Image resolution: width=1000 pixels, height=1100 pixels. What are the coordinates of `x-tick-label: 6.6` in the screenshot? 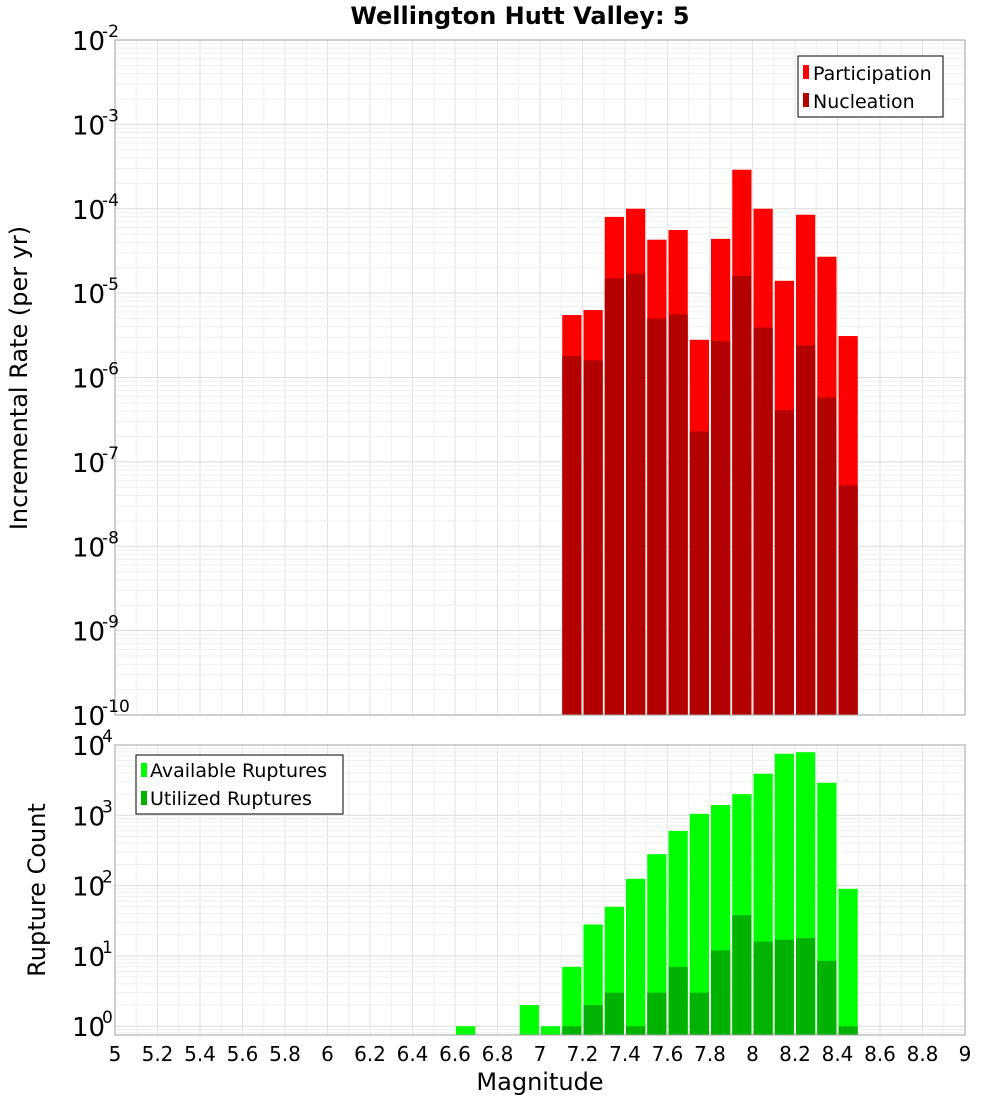 It's located at (455, 1054).